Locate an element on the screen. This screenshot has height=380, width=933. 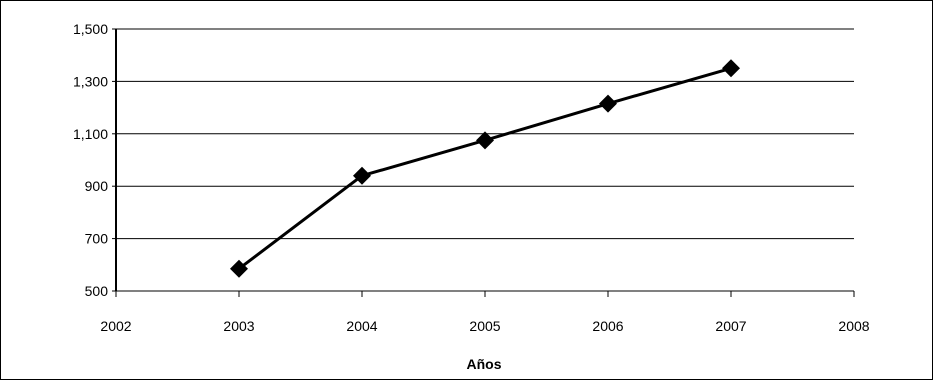
y-axis-ticks: 500 700 900 1,100 1,300 1,500 is located at coordinates (94, 160).